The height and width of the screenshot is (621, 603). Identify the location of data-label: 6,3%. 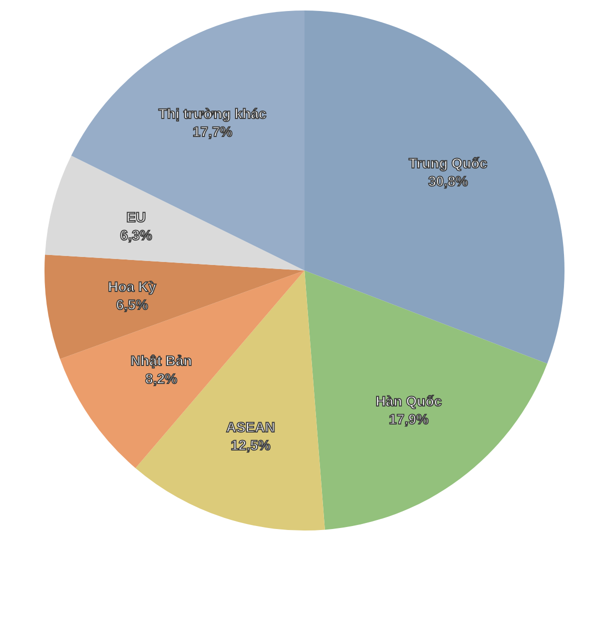
(136, 234).